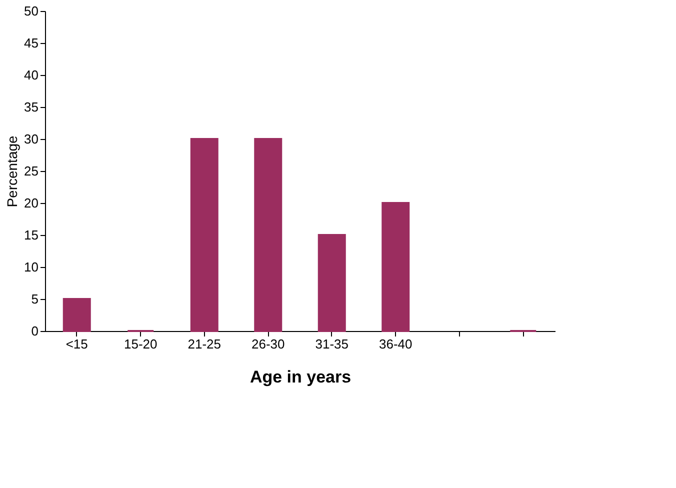 The image size is (676, 488). What do you see at coordinates (12, 171) in the screenshot?
I see `y-axis-title: Percentage` at bounding box center [12, 171].